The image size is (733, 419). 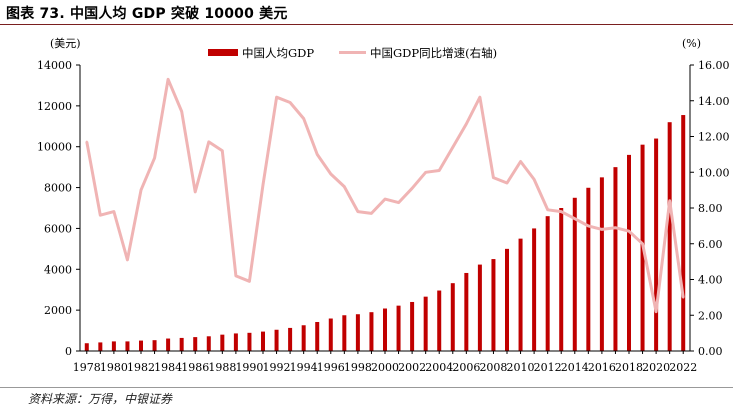 What do you see at coordinates (714, 137) in the screenshot?
I see `right-tick-label: 12.00` at bounding box center [714, 137].